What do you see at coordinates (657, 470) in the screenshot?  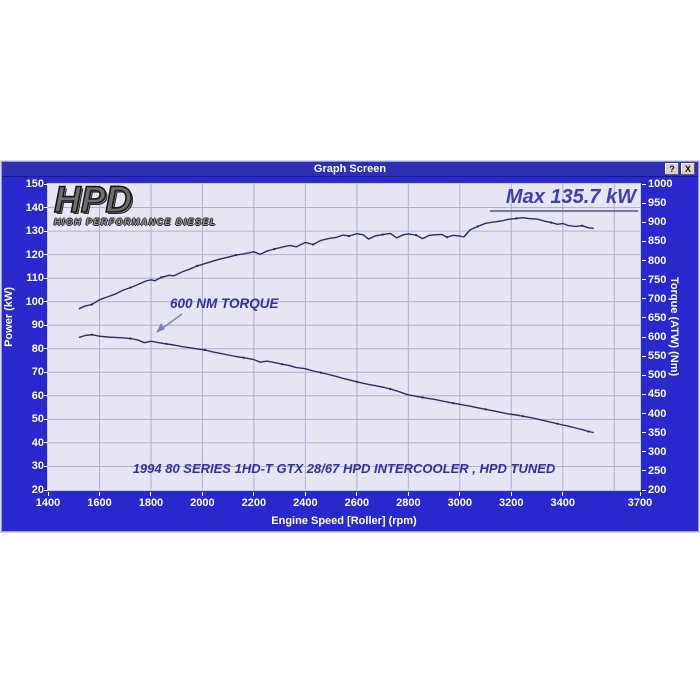 I see `y-right-tick-label: 250` at bounding box center [657, 470].